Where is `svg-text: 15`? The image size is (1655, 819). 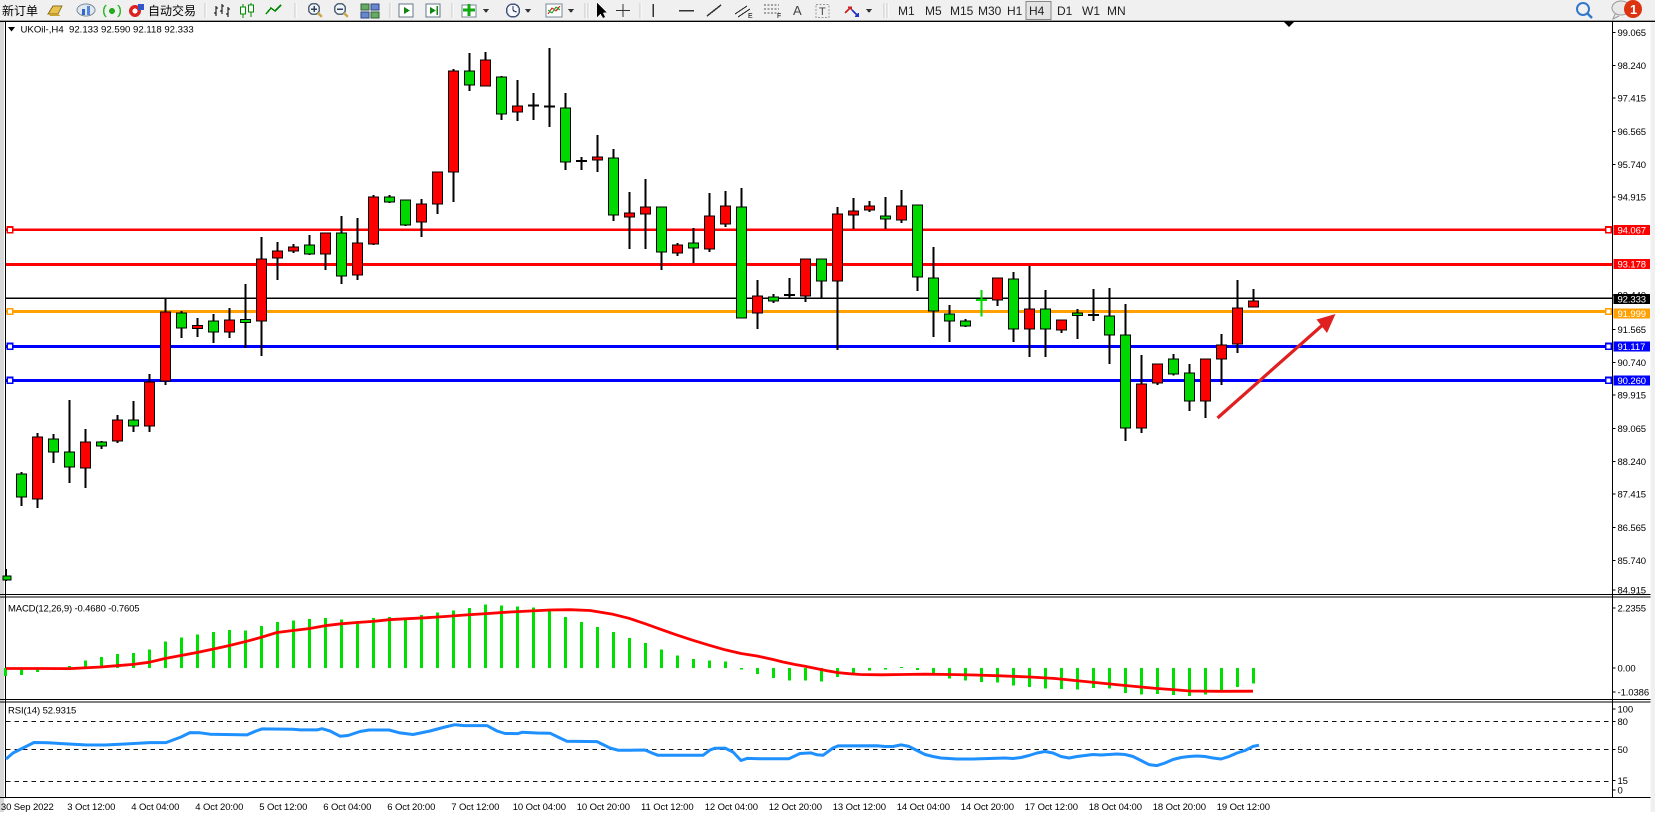 svg-text: 15 is located at coordinates (1623, 781).